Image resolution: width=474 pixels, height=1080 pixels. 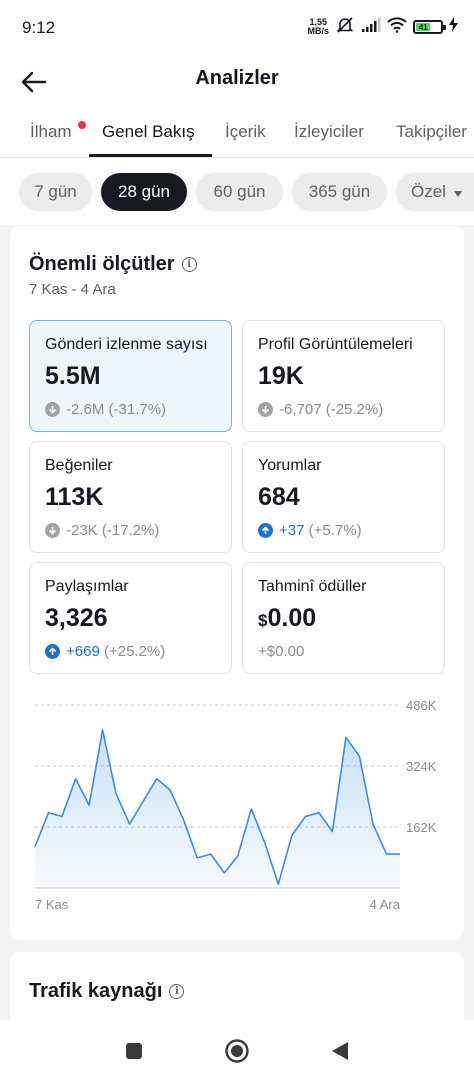 I want to click on metric-label: Paylaşımlar, so click(x=87, y=586).